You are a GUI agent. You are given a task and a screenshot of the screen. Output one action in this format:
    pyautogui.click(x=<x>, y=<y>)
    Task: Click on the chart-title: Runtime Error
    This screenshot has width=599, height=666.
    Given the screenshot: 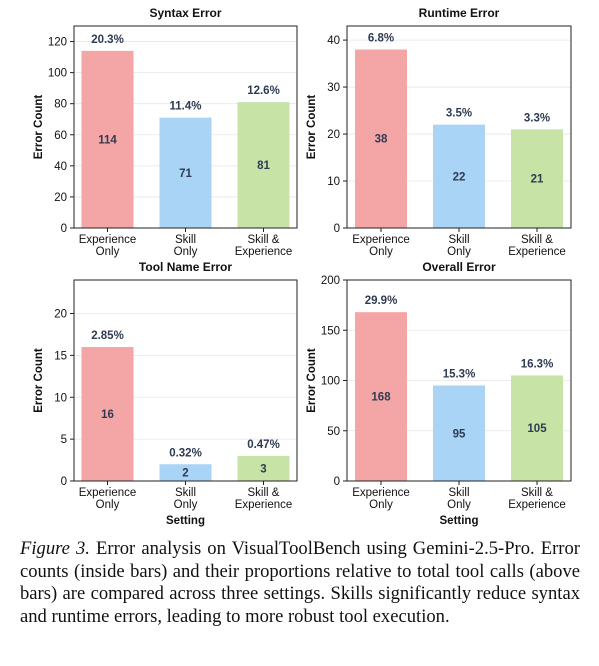 What is the action you would take?
    pyautogui.click(x=459, y=13)
    